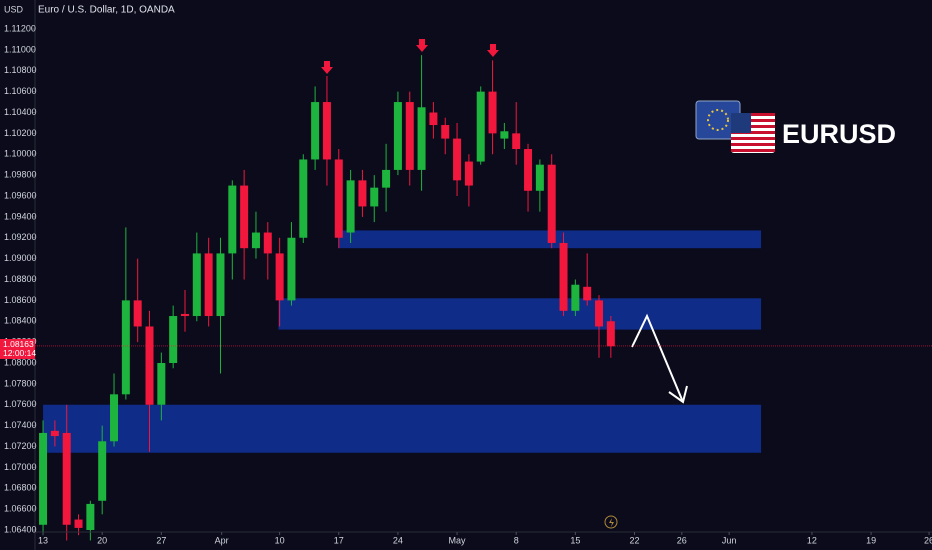 This screenshot has width=932, height=550. What do you see at coordinates (516, 540) in the screenshot?
I see `x-tick-label: 8` at bounding box center [516, 540].